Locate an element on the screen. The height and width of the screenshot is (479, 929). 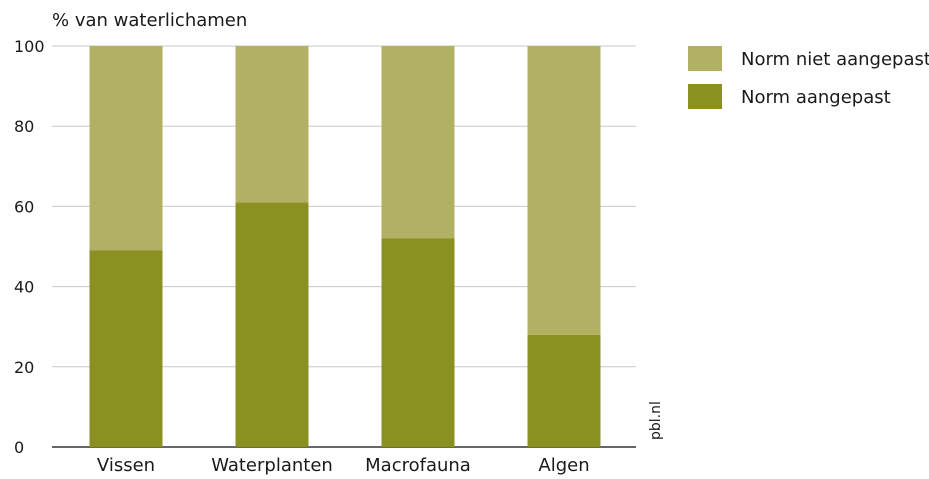
y-tick-label: 60 is located at coordinates (24, 206).